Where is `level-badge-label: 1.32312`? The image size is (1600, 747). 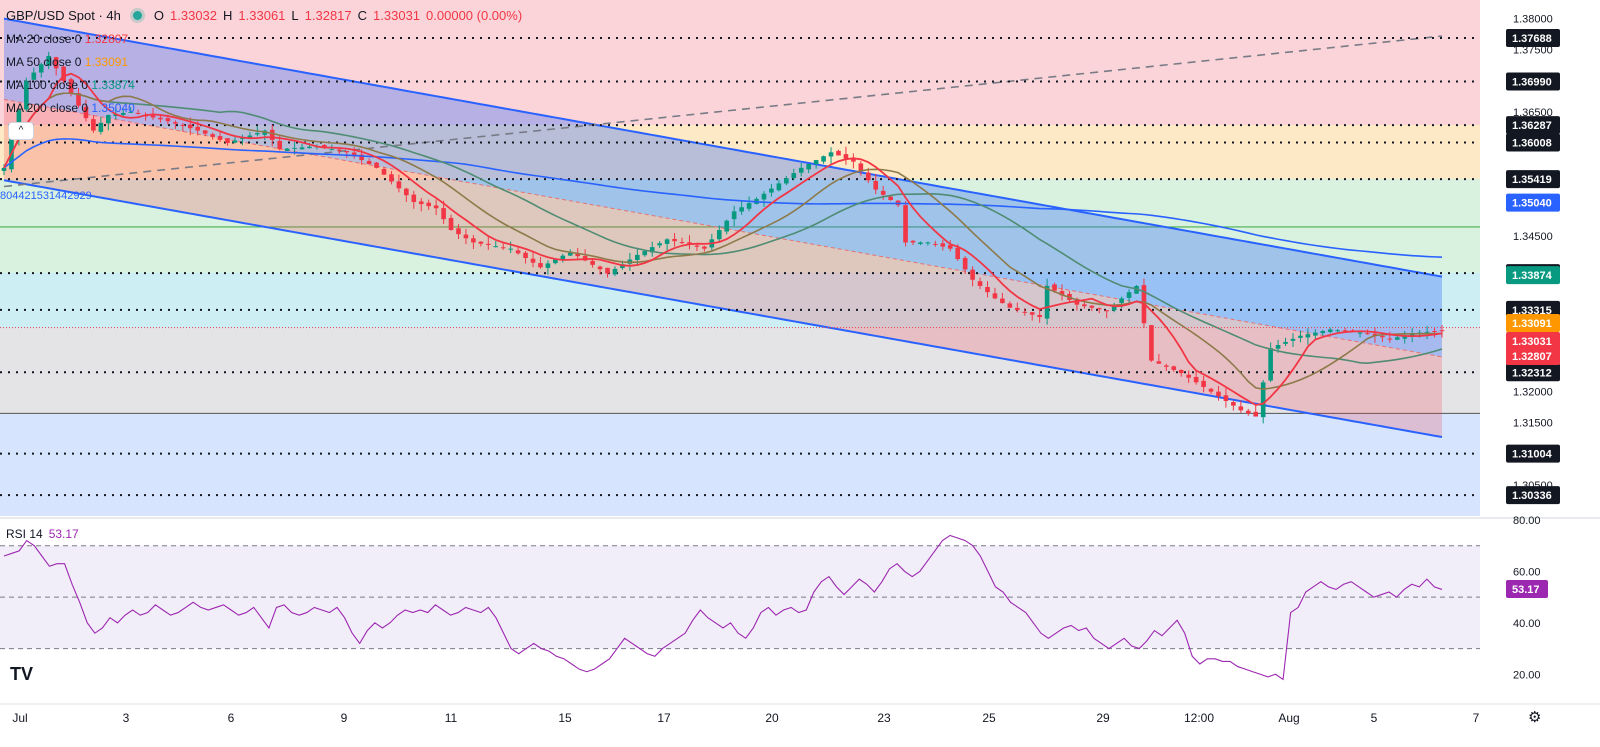
level-badge-label: 1.32312 is located at coordinates (1532, 373).